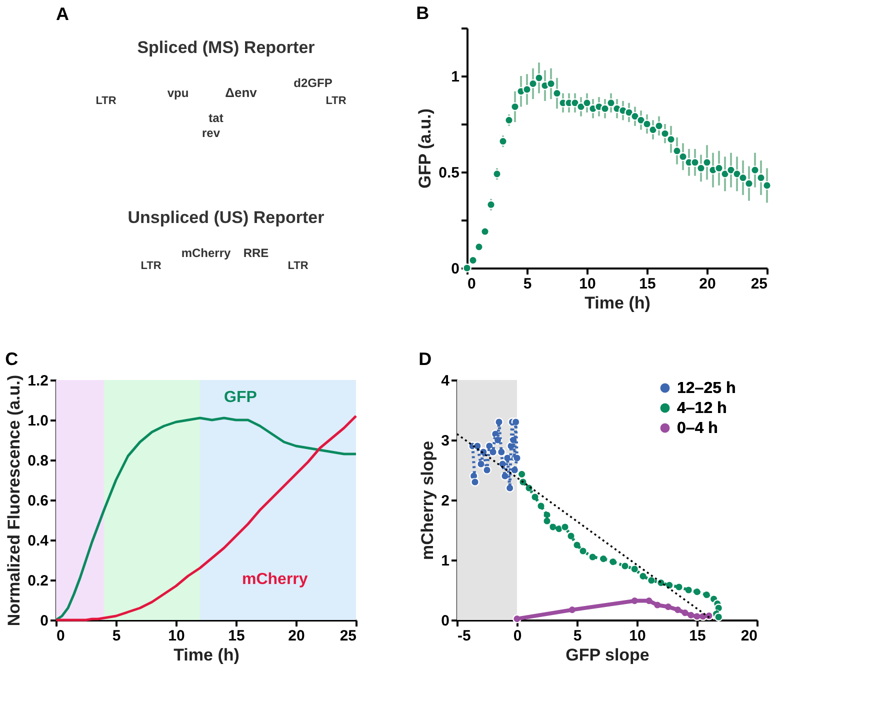 The image size is (870, 715). Describe the element at coordinates (14, 500) in the screenshot. I see `y-axis-title: Normalized Fluorescence (a.u.)` at that location.